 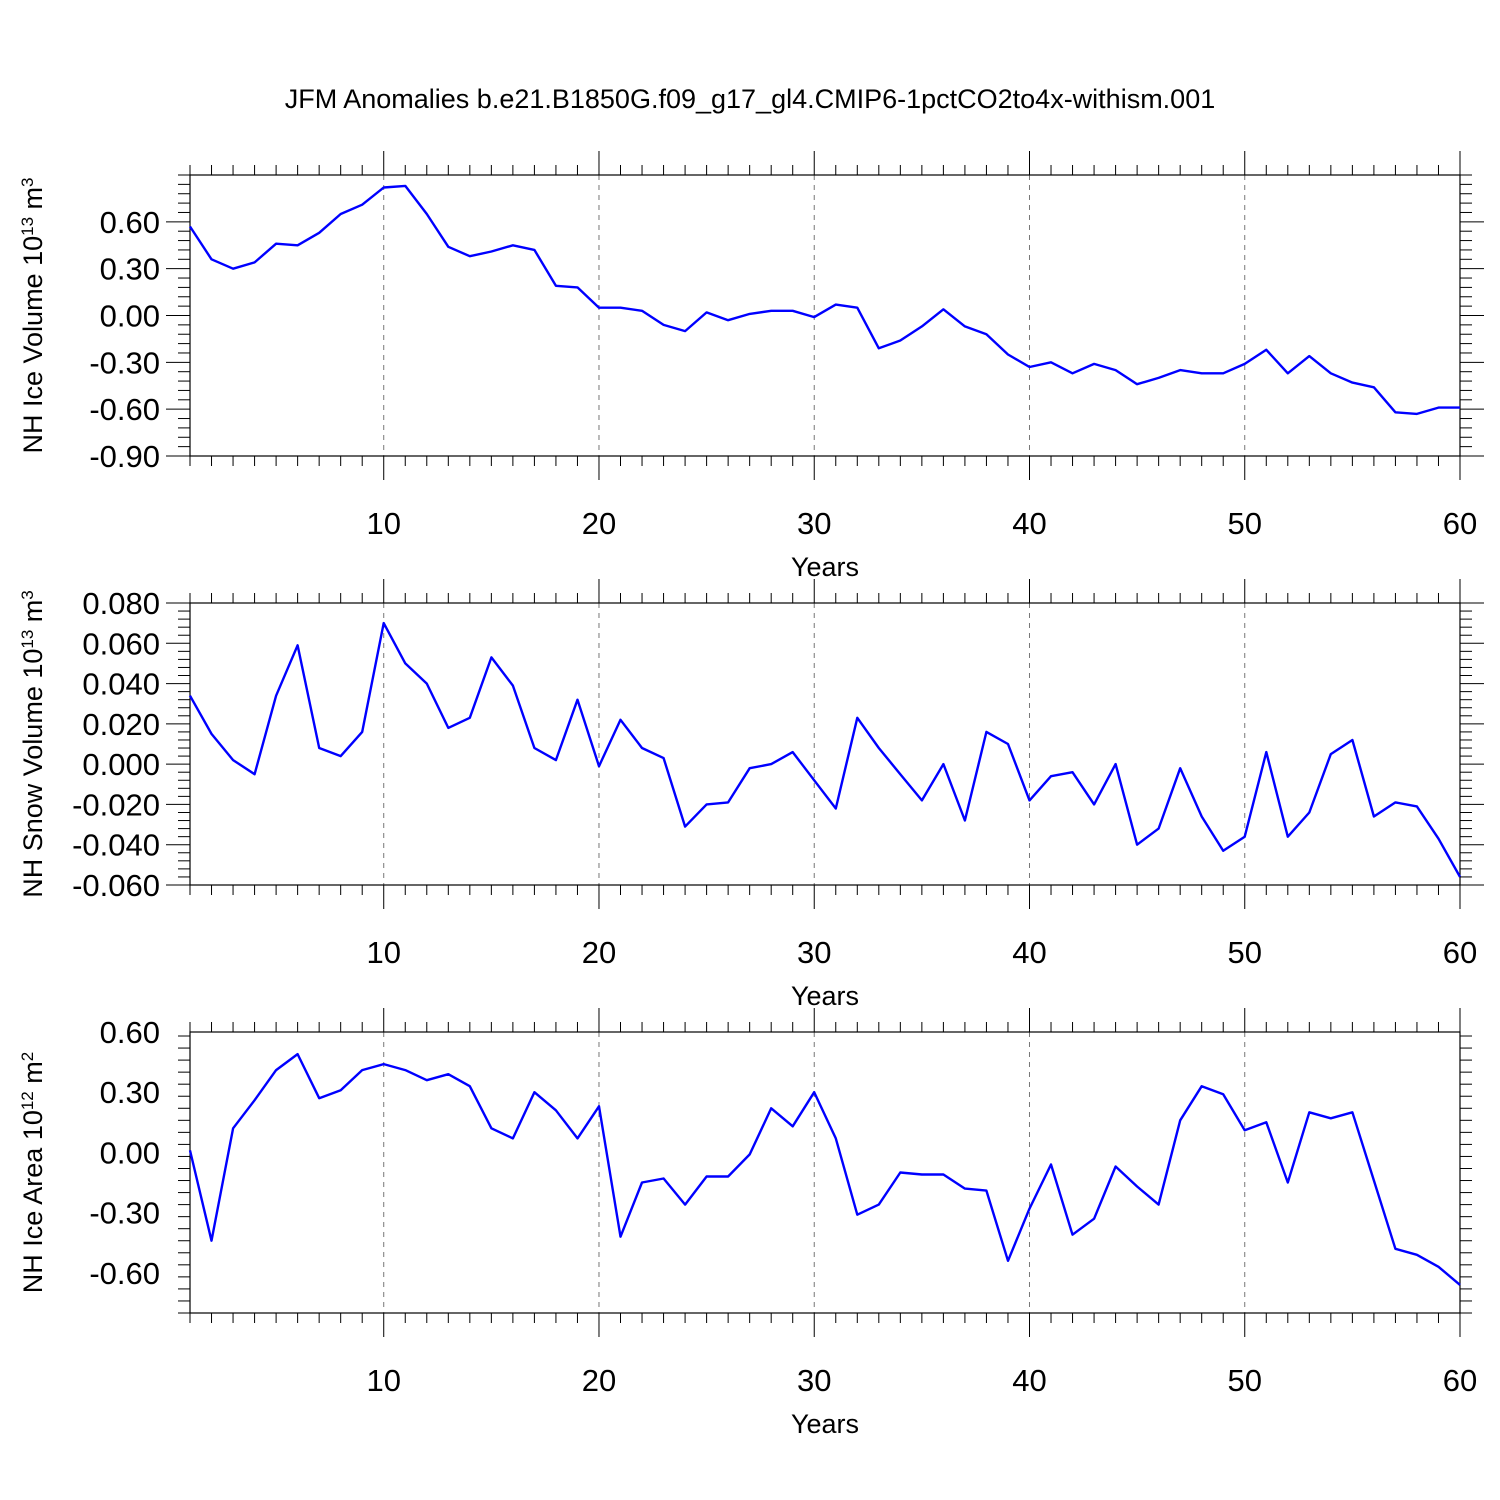 I want to click on y-tick-label: 0.060, so click(x=121, y=643).